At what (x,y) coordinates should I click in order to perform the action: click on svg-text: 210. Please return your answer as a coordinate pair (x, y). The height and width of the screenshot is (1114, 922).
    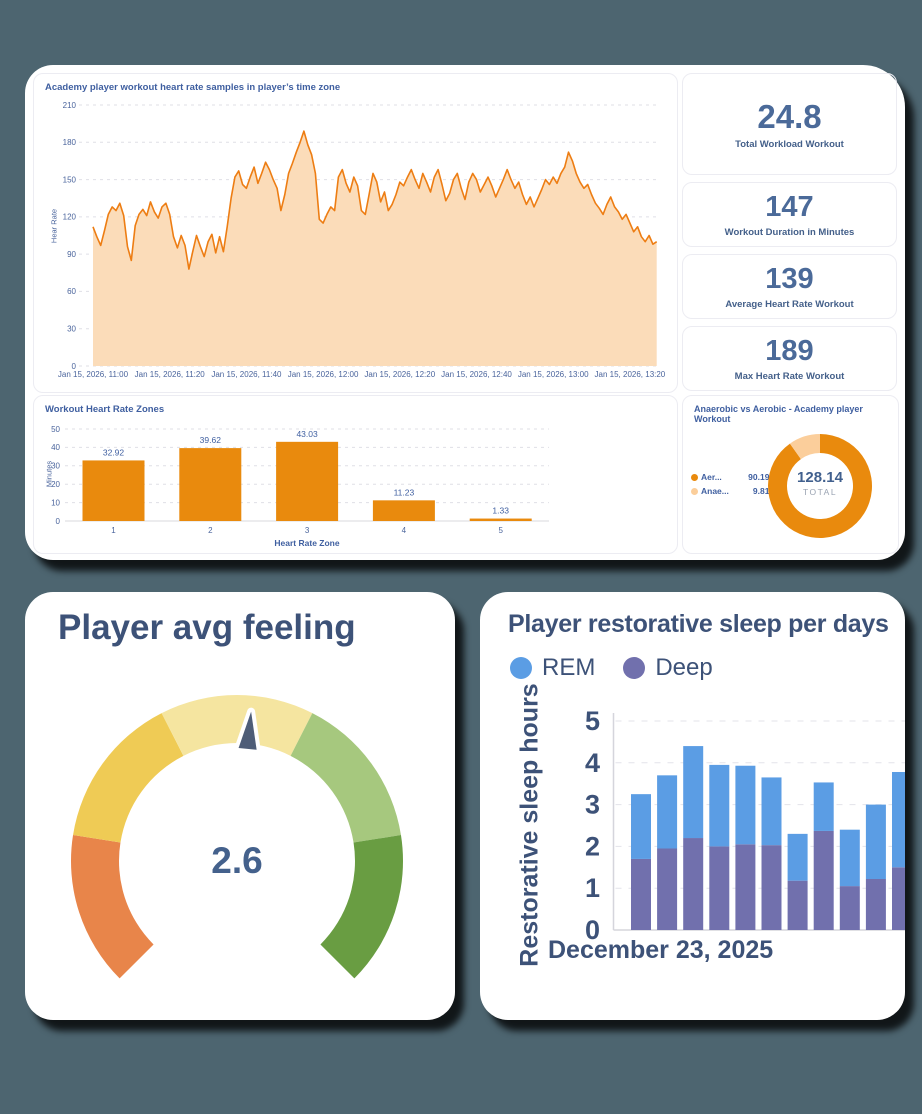
    Looking at the image, I should click on (70, 105).